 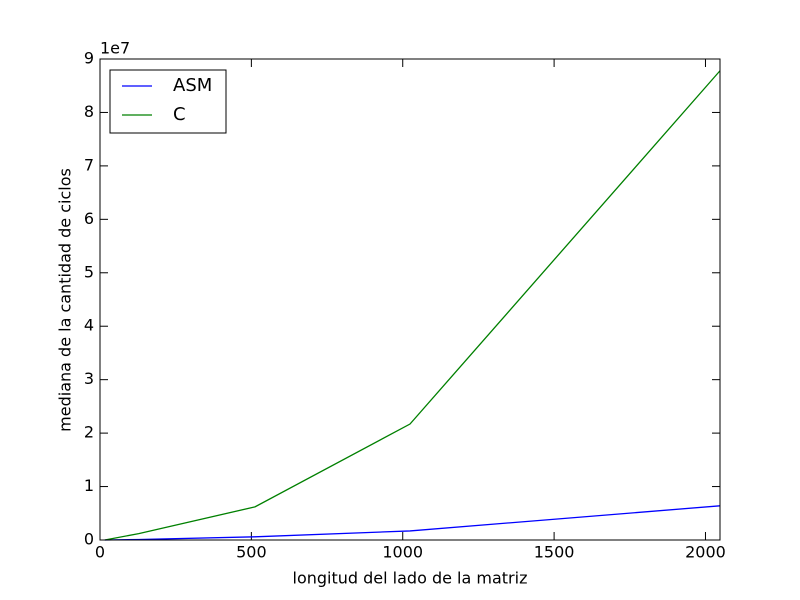 What do you see at coordinates (89, 378) in the screenshot?
I see `y-tick-label: 3` at bounding box center [89, 378].